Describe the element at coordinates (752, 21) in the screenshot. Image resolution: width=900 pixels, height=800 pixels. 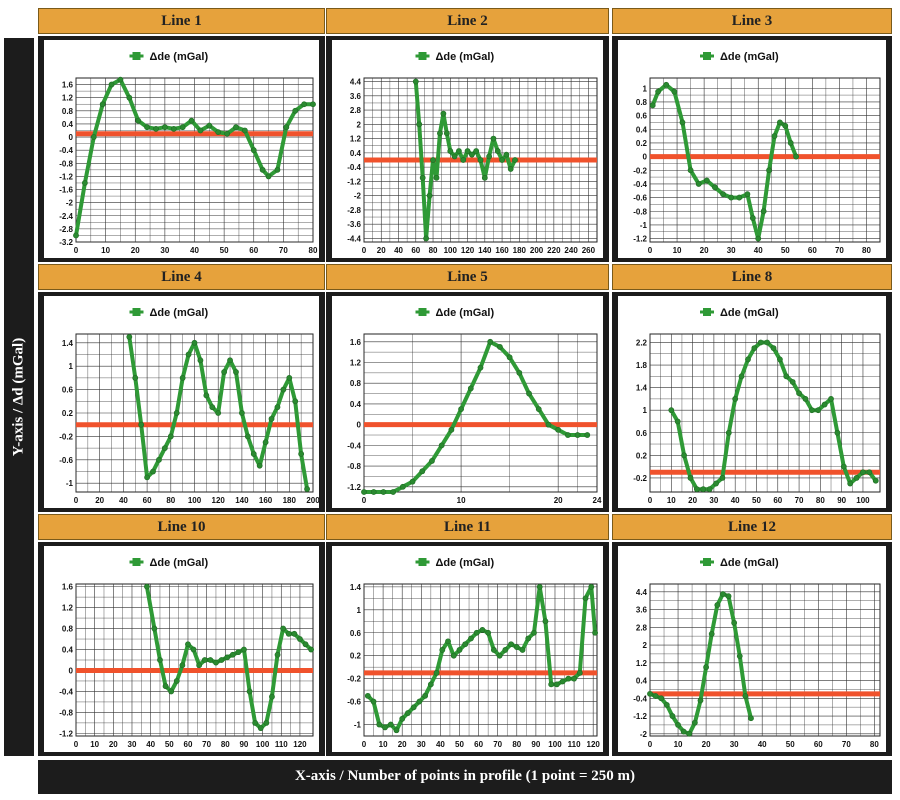
I see `chart-line-3-title: Line 3` at that location.